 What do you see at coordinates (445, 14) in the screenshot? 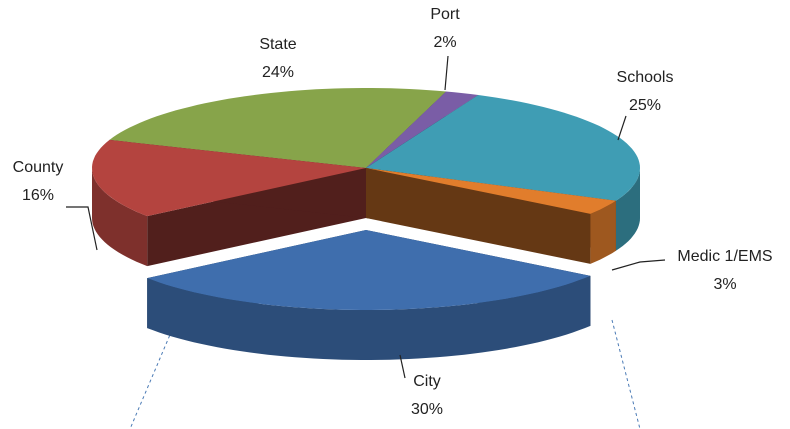
I see `slice-label: Port` at bounding box center [445, 14].